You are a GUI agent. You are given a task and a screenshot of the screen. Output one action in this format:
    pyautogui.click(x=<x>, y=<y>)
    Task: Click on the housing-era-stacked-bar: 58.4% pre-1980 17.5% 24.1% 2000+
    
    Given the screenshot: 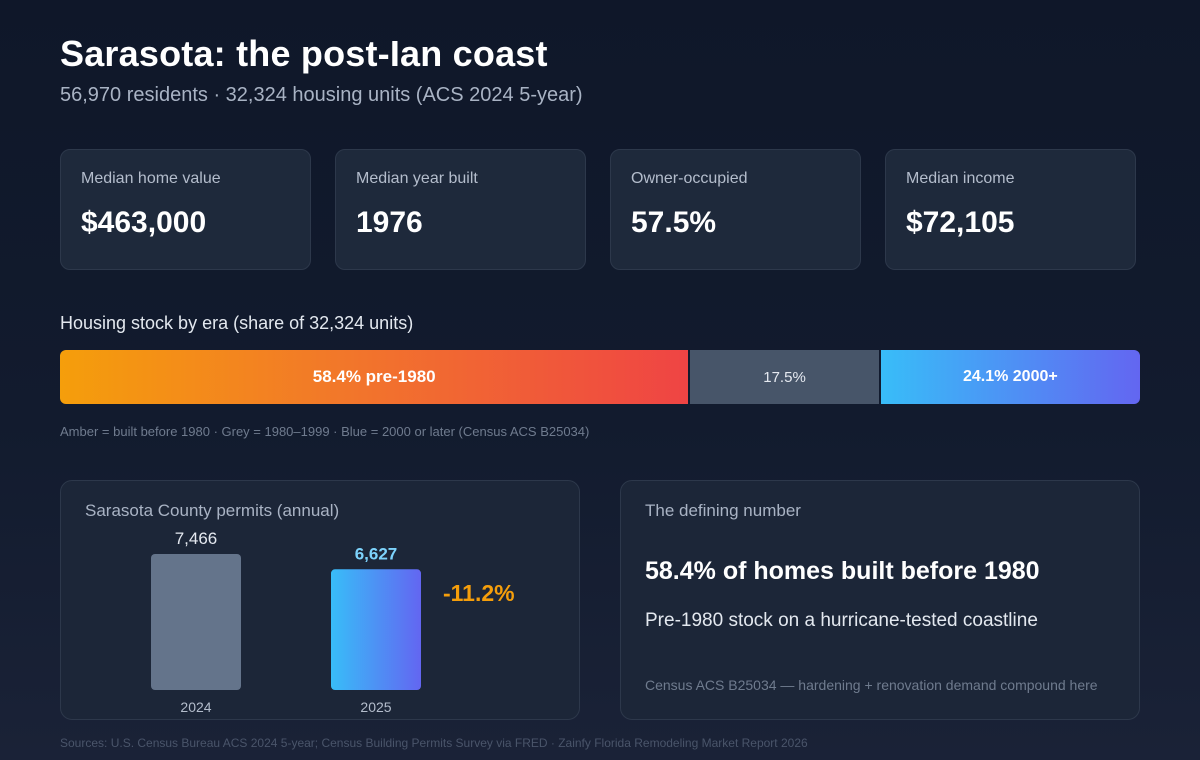 What is the action you would take?
    pyautogui.click(x=600, y=377)
    